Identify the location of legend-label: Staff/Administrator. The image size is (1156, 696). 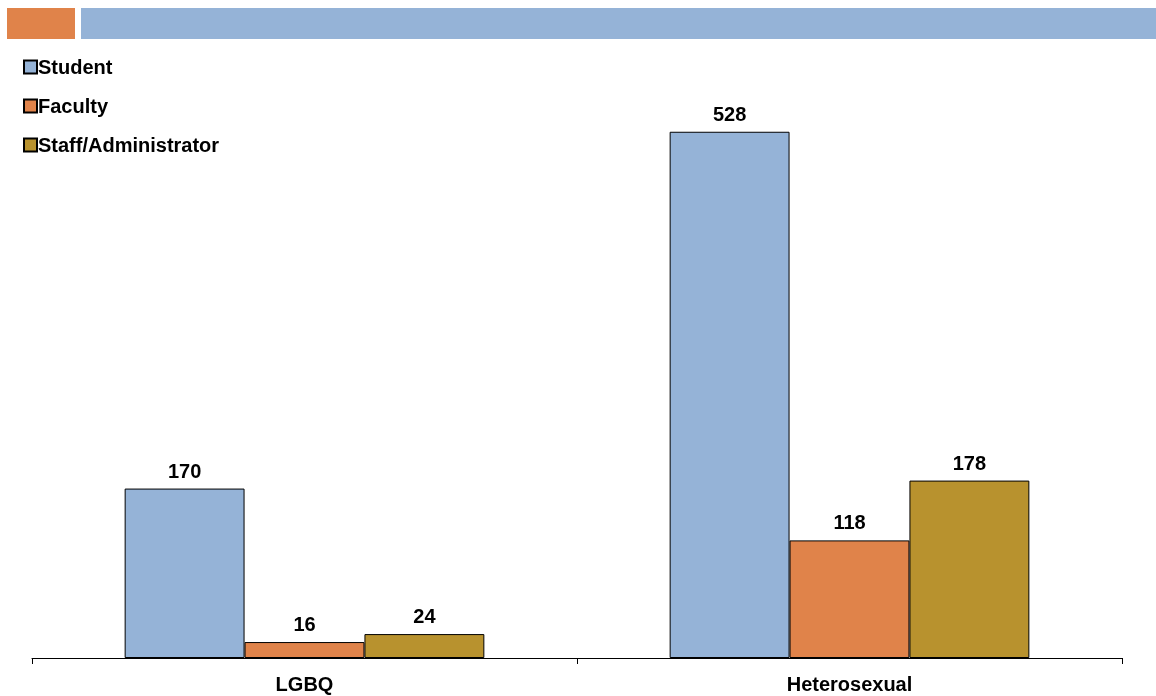
(129, 145).